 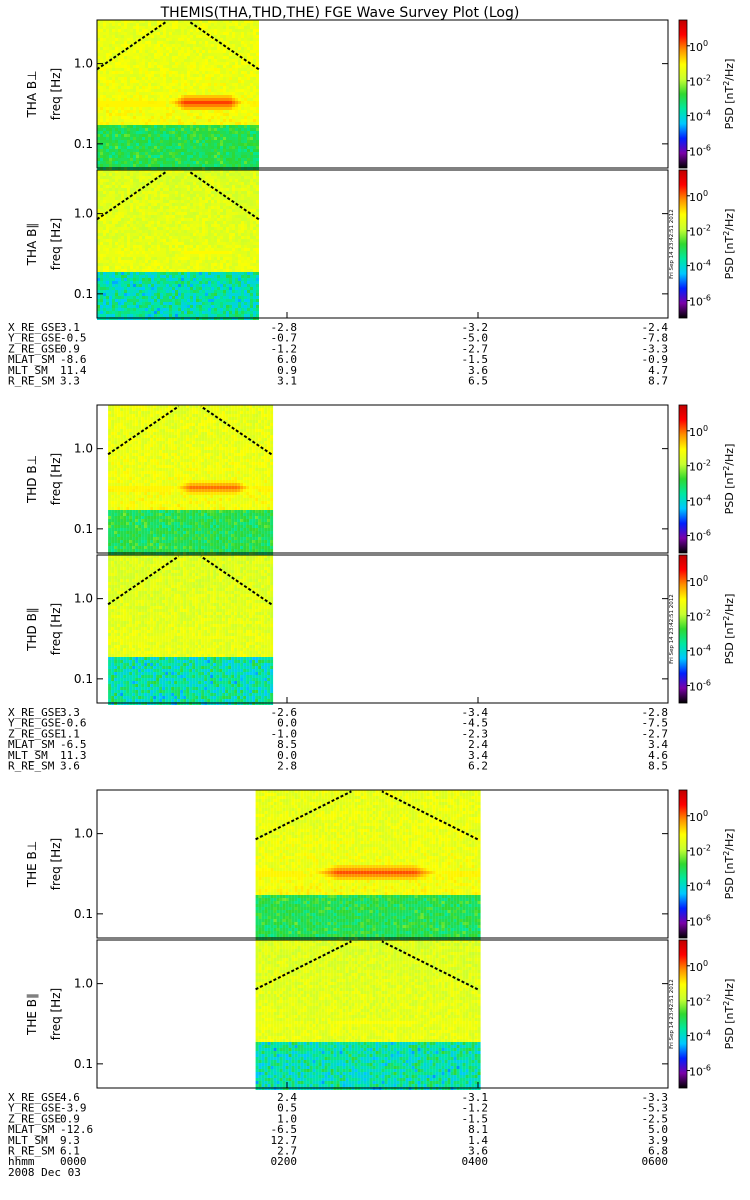 I want to click on ephem-value: 11.3, so click(x=73, y=755).